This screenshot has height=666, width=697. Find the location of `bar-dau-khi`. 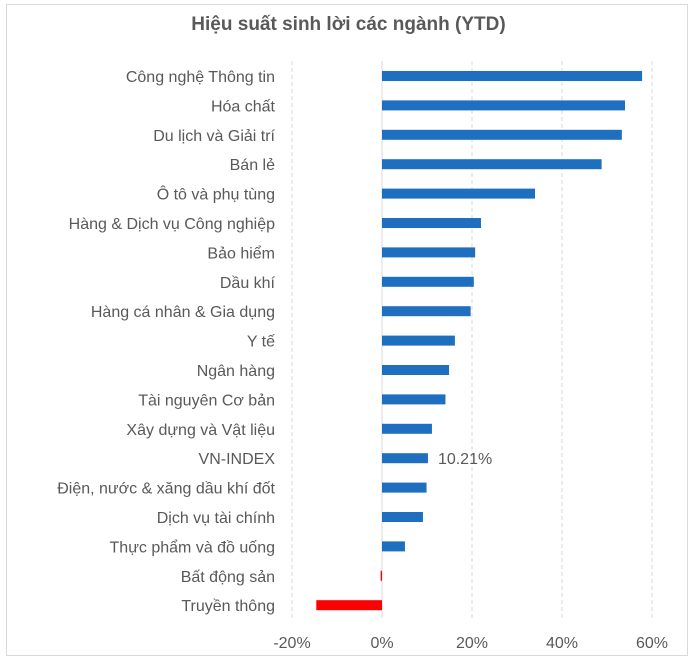

bar-dau-khi is located at coordinates (428, 281).